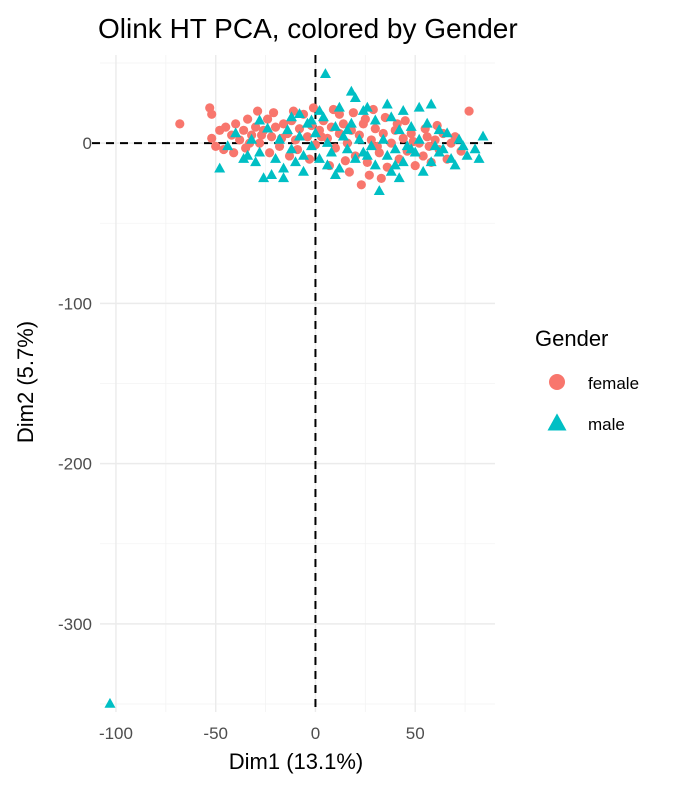  I want to click on legend-label-female: female, so click(613, 383).